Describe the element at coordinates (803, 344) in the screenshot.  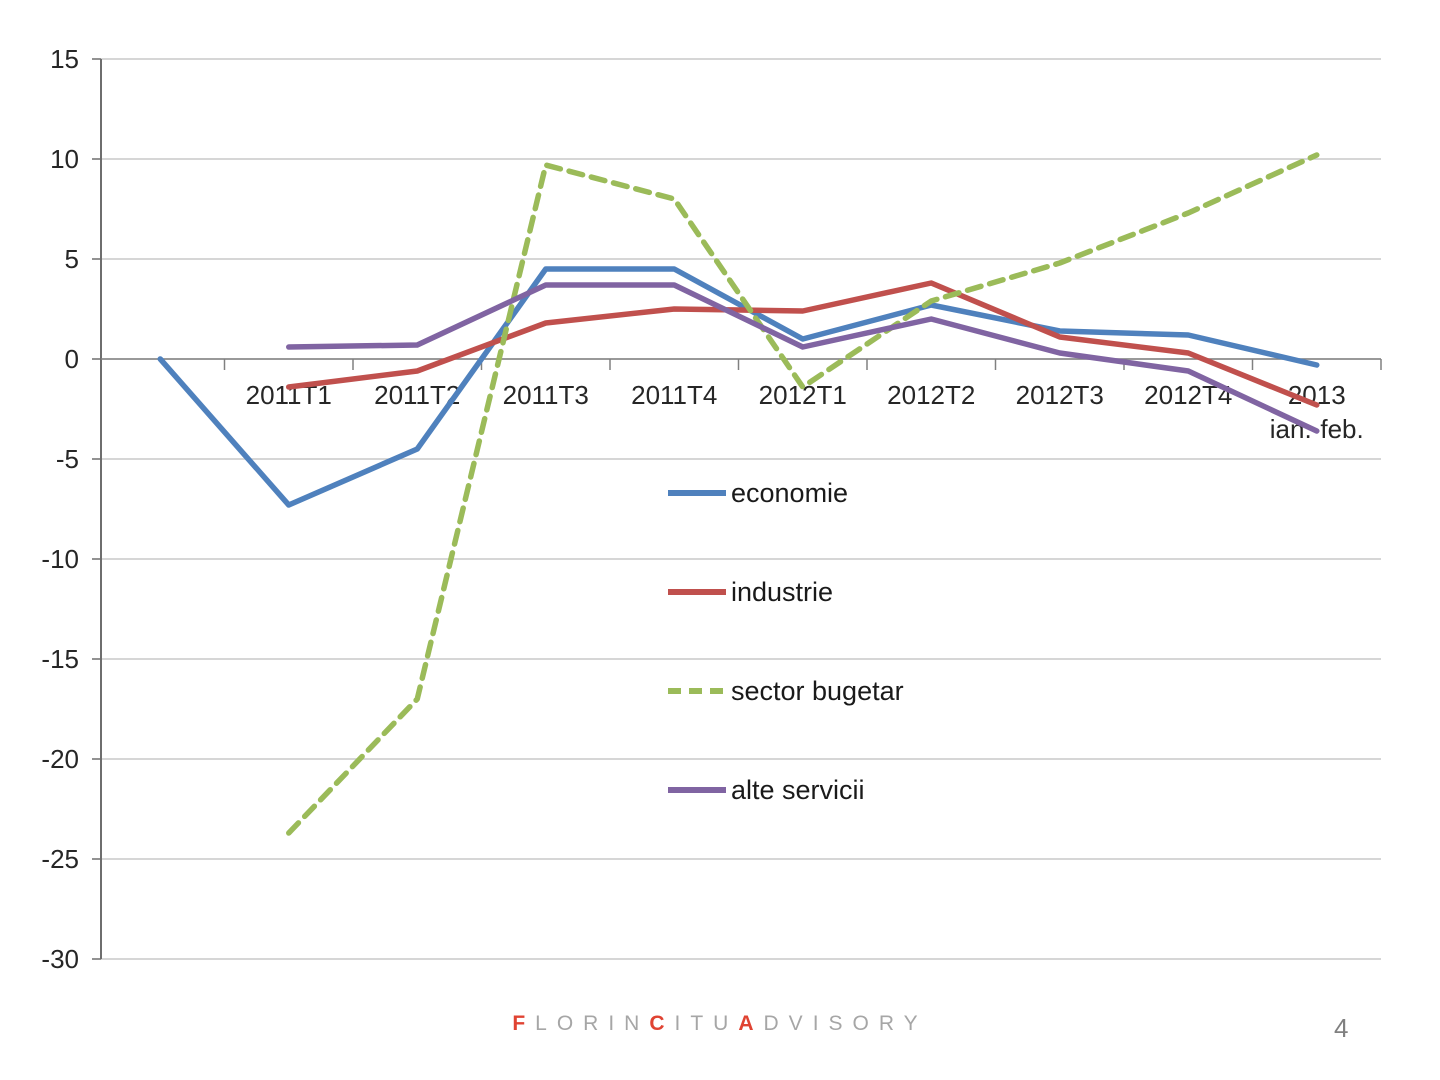
I see `series-line-industrie` at that location.